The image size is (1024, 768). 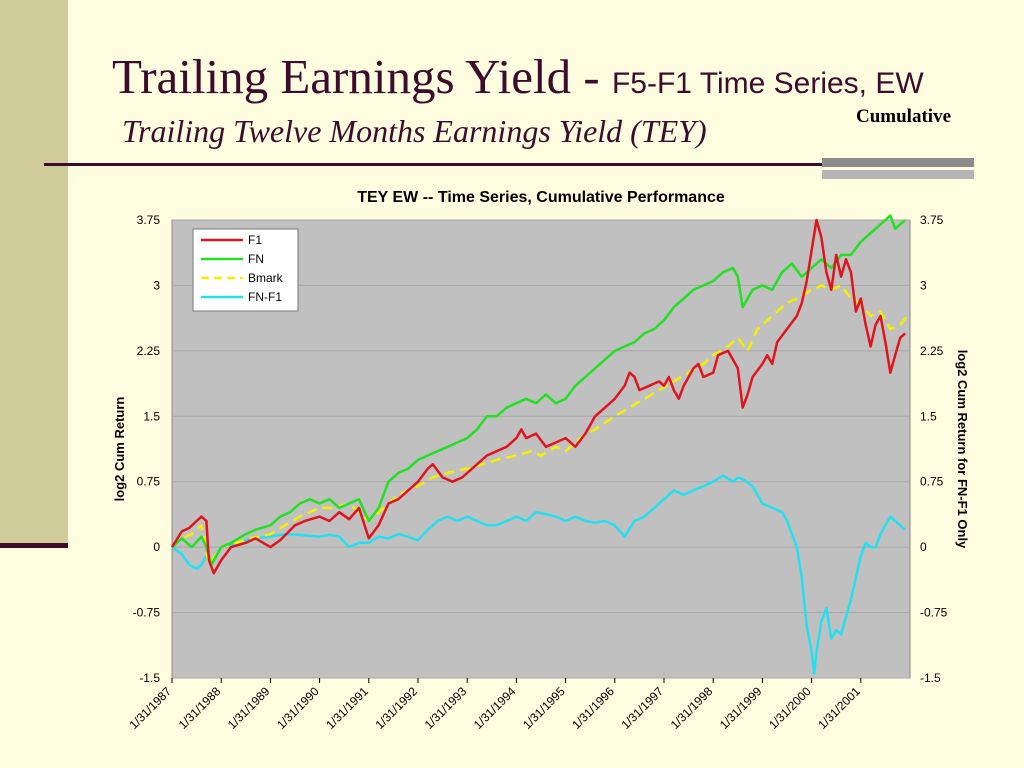 I want to click on y-tick-label: -0.75, so click(x=147, y=613).